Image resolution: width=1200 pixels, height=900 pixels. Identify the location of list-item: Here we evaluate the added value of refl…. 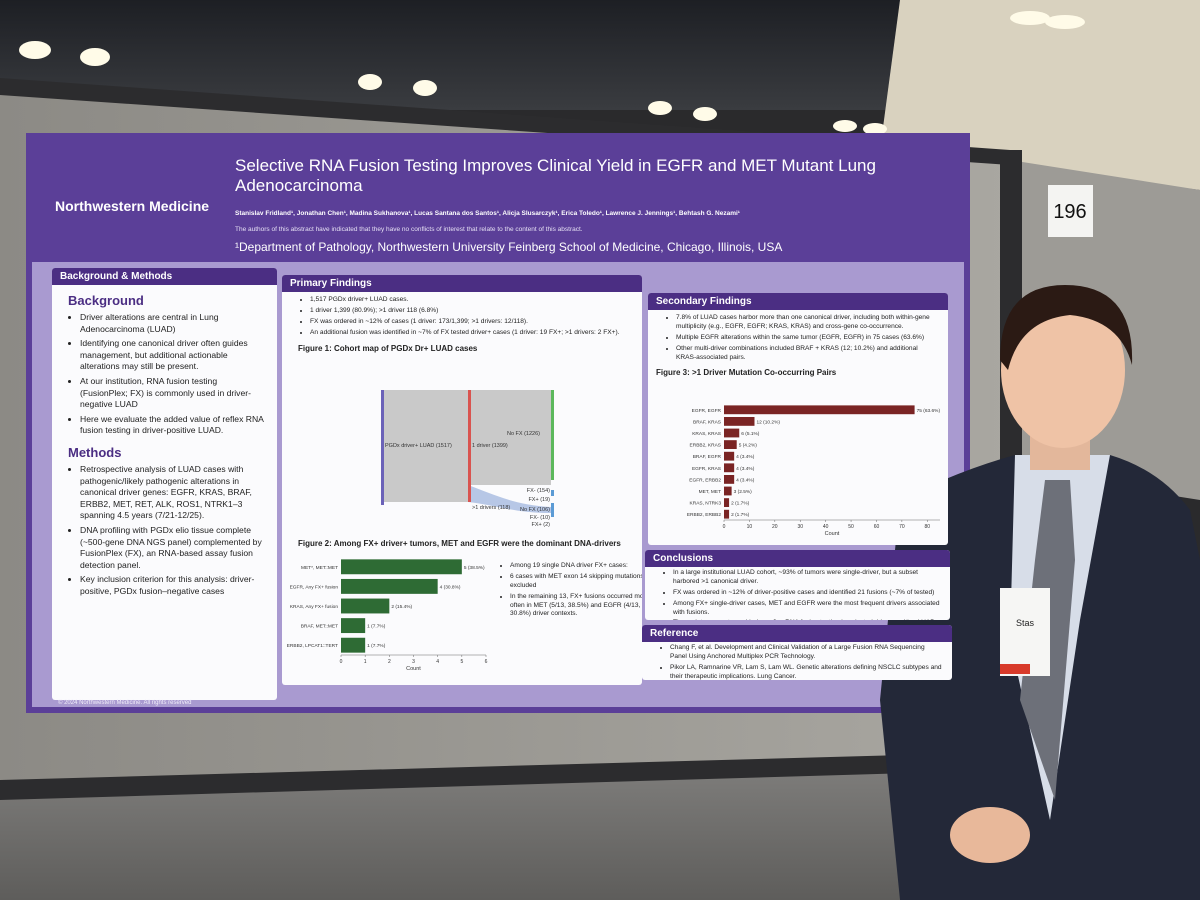
(173, 425).